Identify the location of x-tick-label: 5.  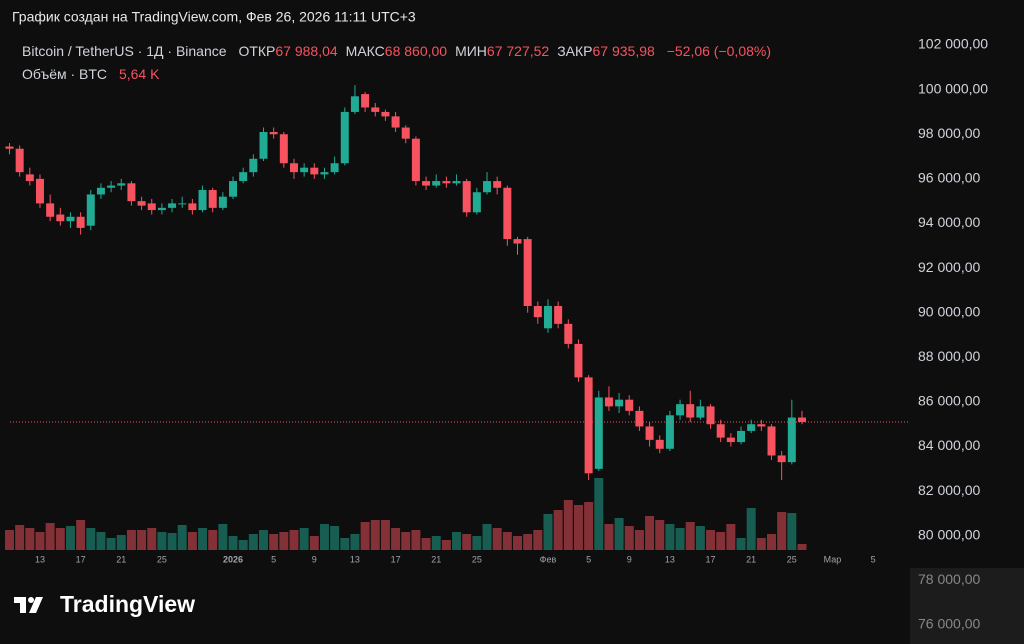
(873, 559).